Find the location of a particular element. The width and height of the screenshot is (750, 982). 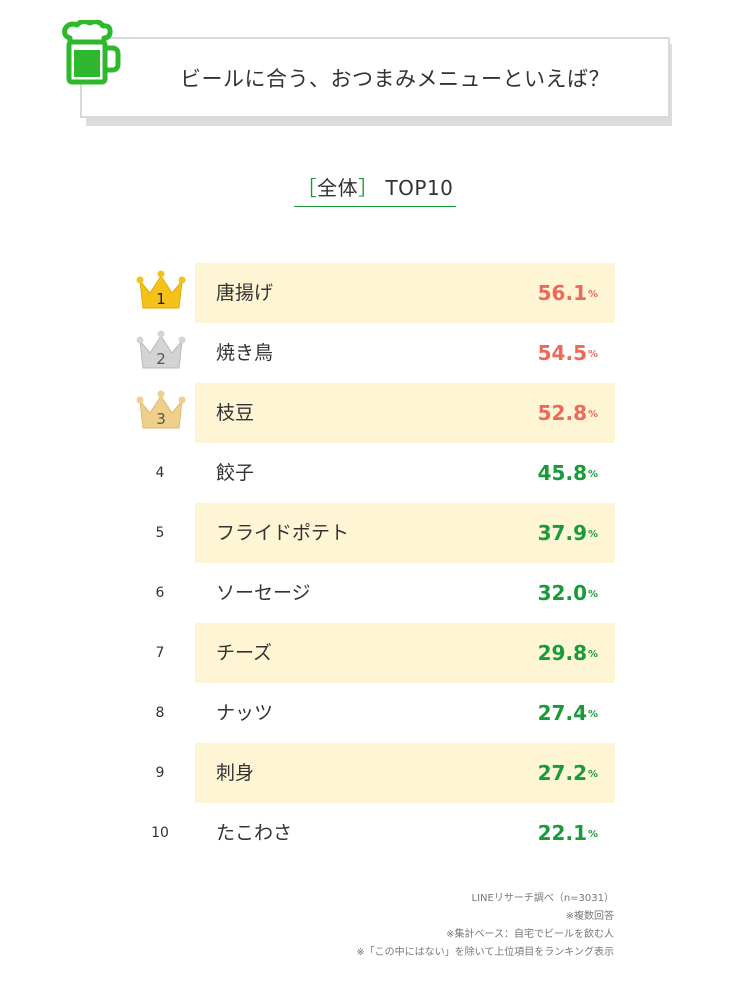

row-value: 32.0 is located at coordinates (562, 593).